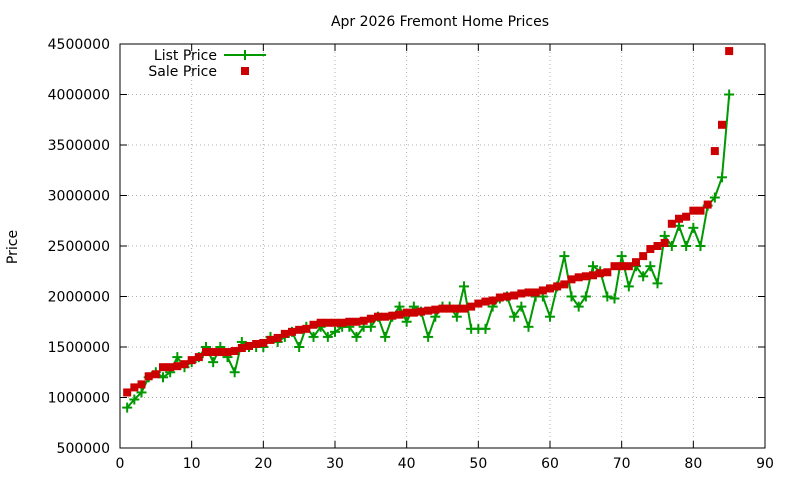 This screenshot has height=484, width=800. What do you see at coordinates (478, 464) in the screenshot?
I see `x-tick-label: 50` at bounding box center [478, 464].